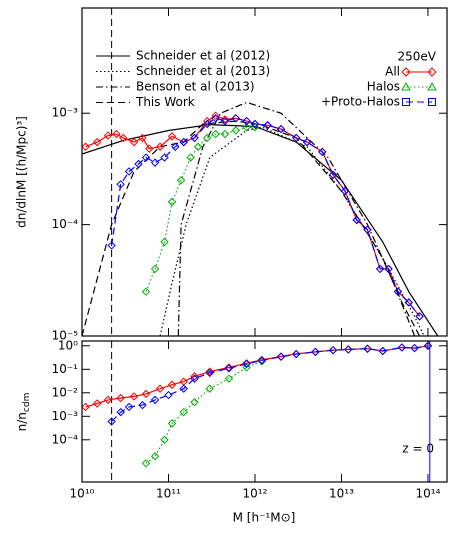 The image size is (474, 542). What do you see at coordinates (255, 494) in the screenshot?
I see `x-tick-label: 10¹²` at bounding box center [255, 494].